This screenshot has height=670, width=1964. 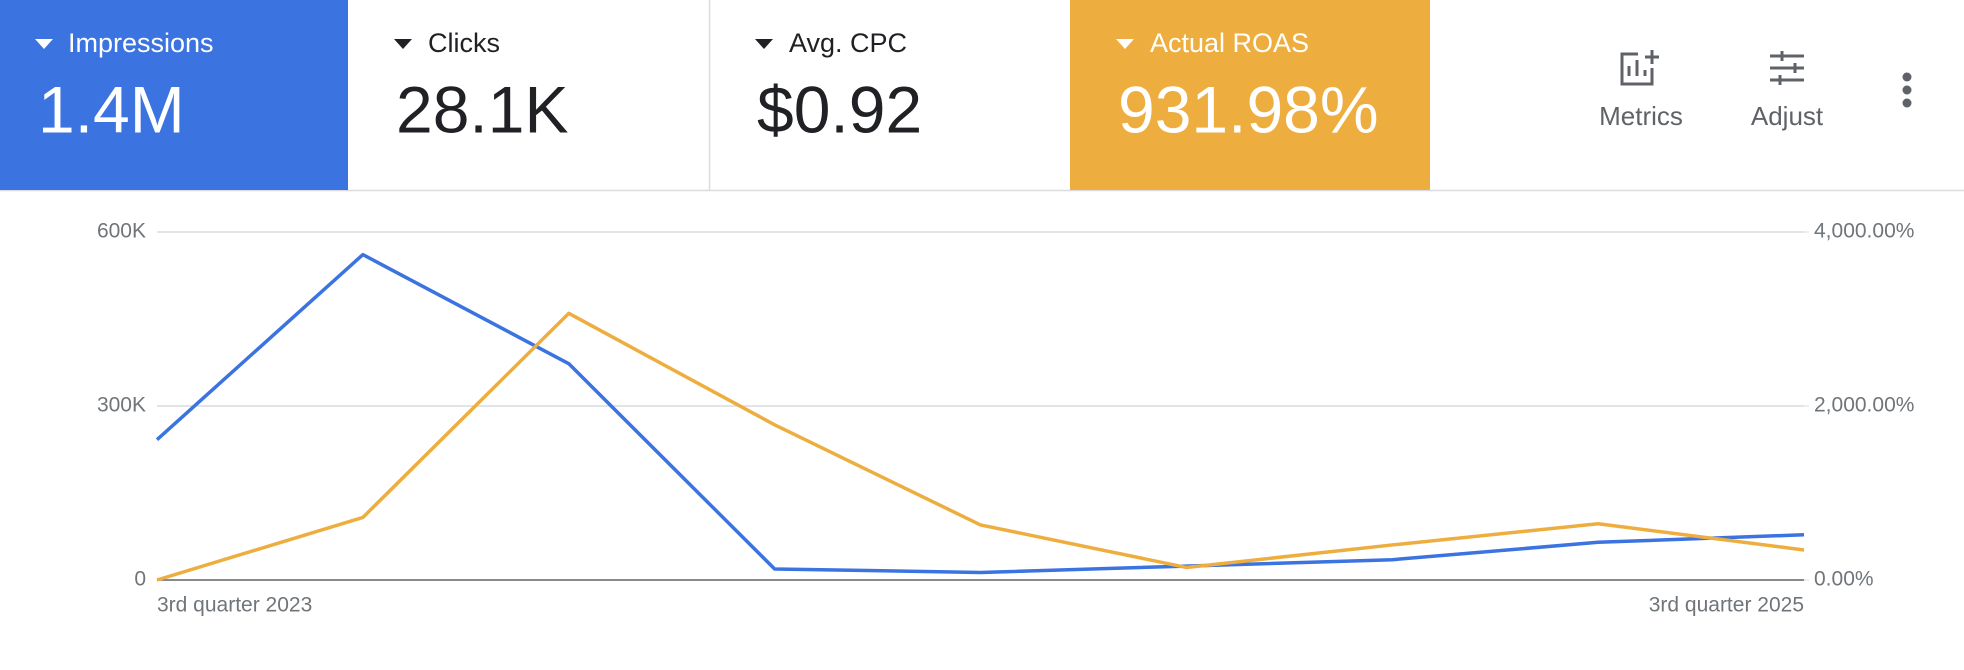 What do you see at coordinates (1787, 68) in the screenshot?
I see `adjust-icon` at bounding box center [1787, 68].